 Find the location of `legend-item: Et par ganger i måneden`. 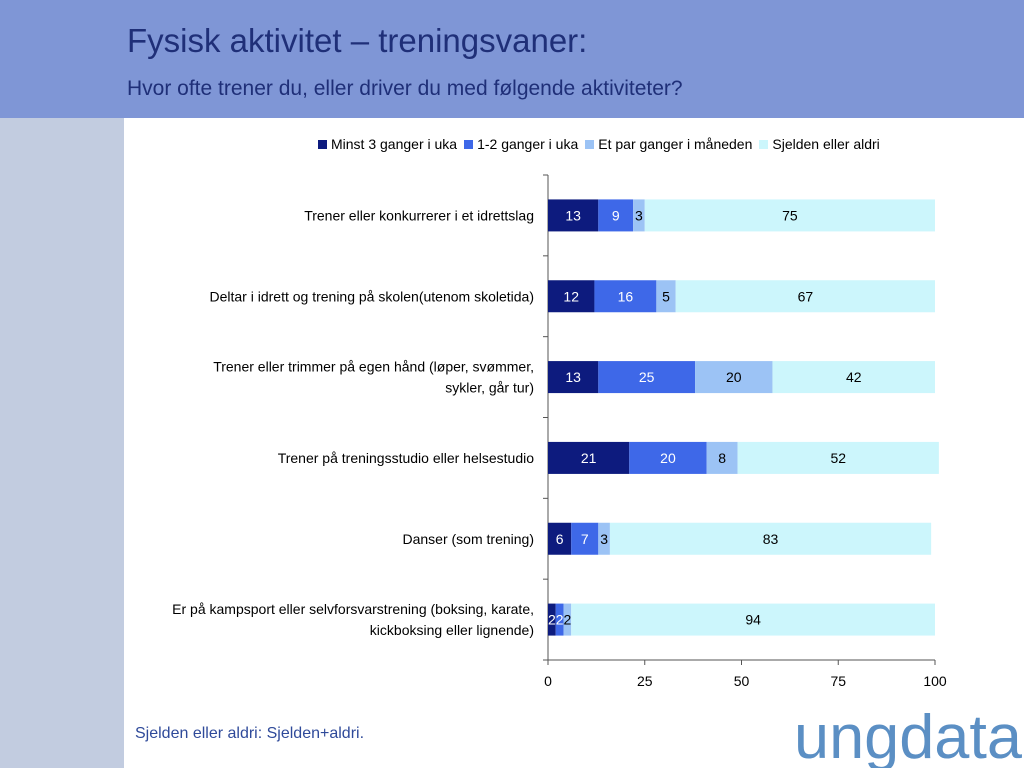

legend-item: Et par ganger i måneden is located at coordinates (668, 144).